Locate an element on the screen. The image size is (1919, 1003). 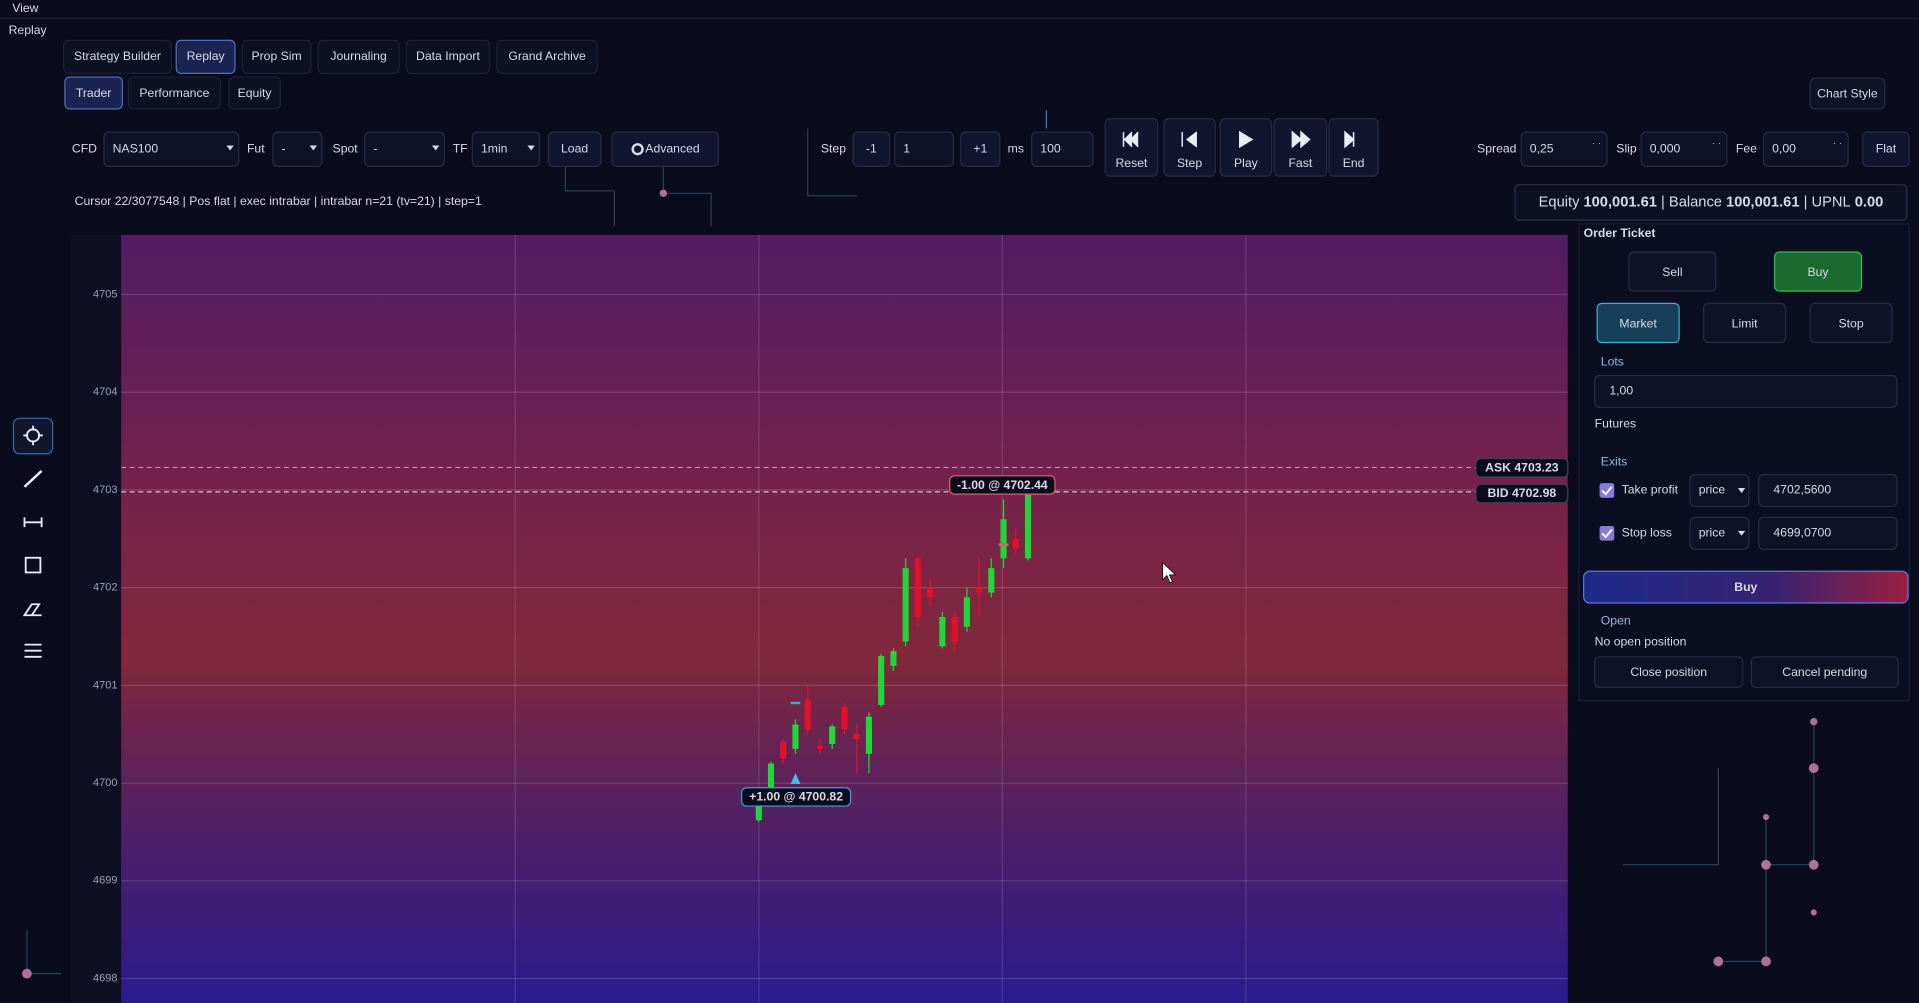
cursor is located at coordinates (1169, 572).